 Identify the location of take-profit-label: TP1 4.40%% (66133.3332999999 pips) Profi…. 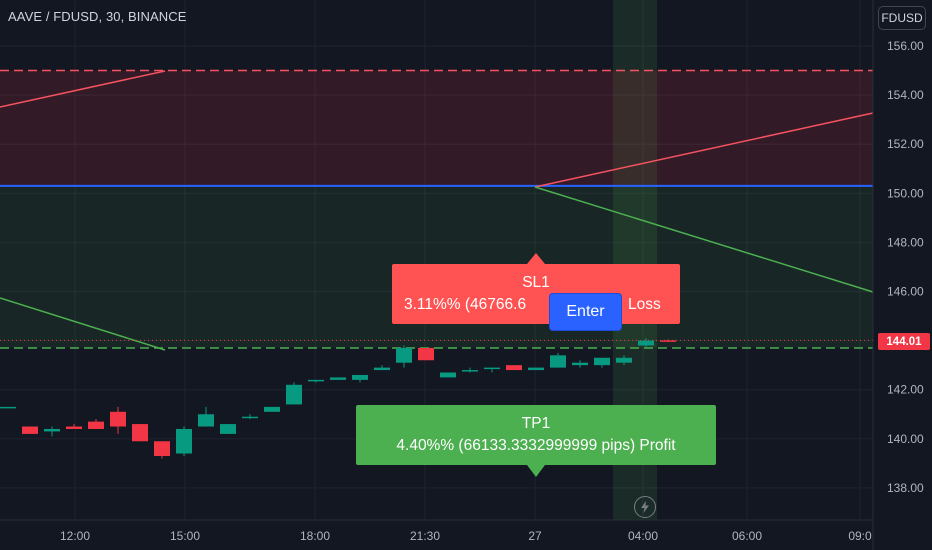
(536, 435).